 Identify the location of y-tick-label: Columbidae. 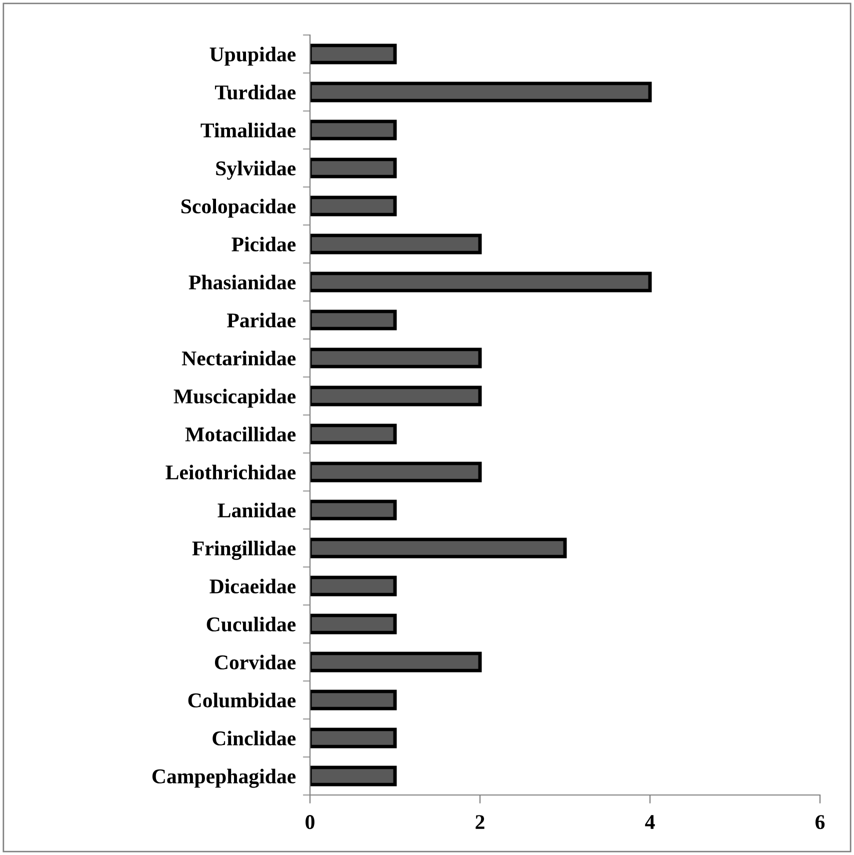
(242, 700).